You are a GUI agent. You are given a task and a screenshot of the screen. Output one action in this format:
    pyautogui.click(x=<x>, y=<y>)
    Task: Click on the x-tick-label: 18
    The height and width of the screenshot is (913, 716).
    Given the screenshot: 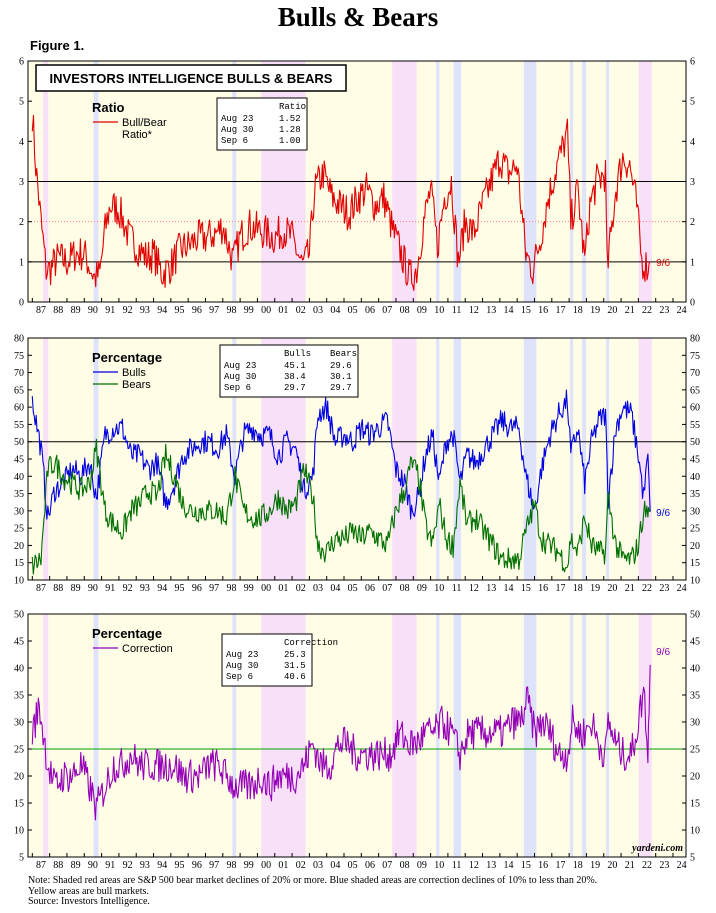 What is the action you would take?
    pyautogui.click(x=578, y=865)
    